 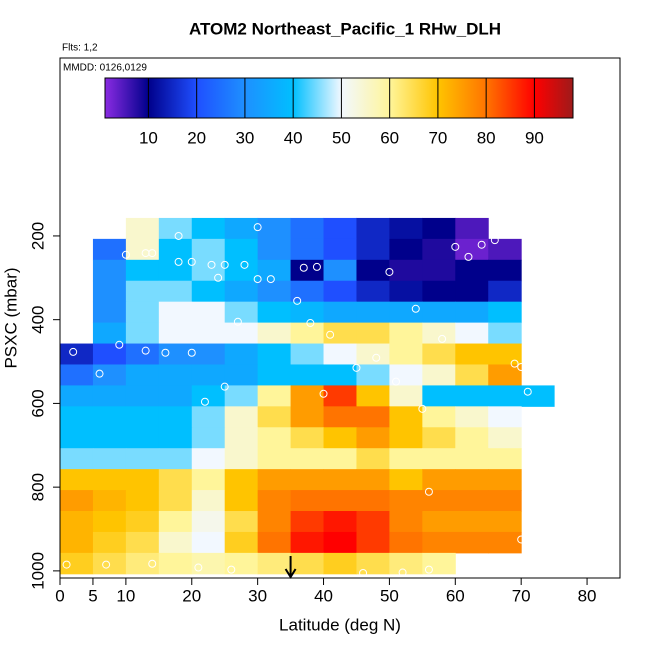 What do you see at coordinates (293, 137) in the screenshot?
I see `colorbar-tick-label: 40` at bounding box center [293, 137].